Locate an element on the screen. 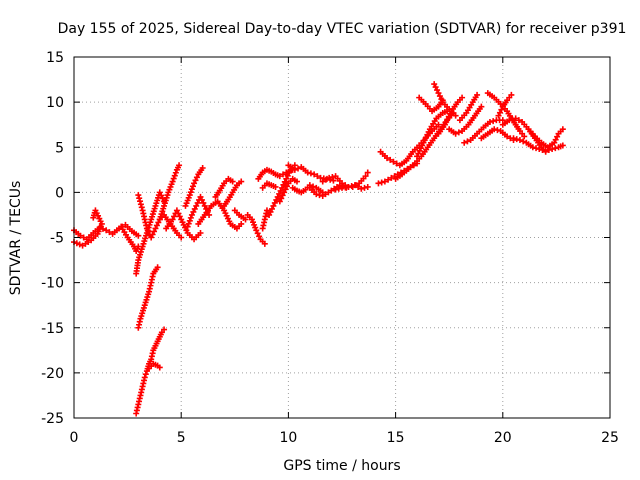 This screenshot has height=480, width=640. series-arc-o is located at coordinates (233, 193).